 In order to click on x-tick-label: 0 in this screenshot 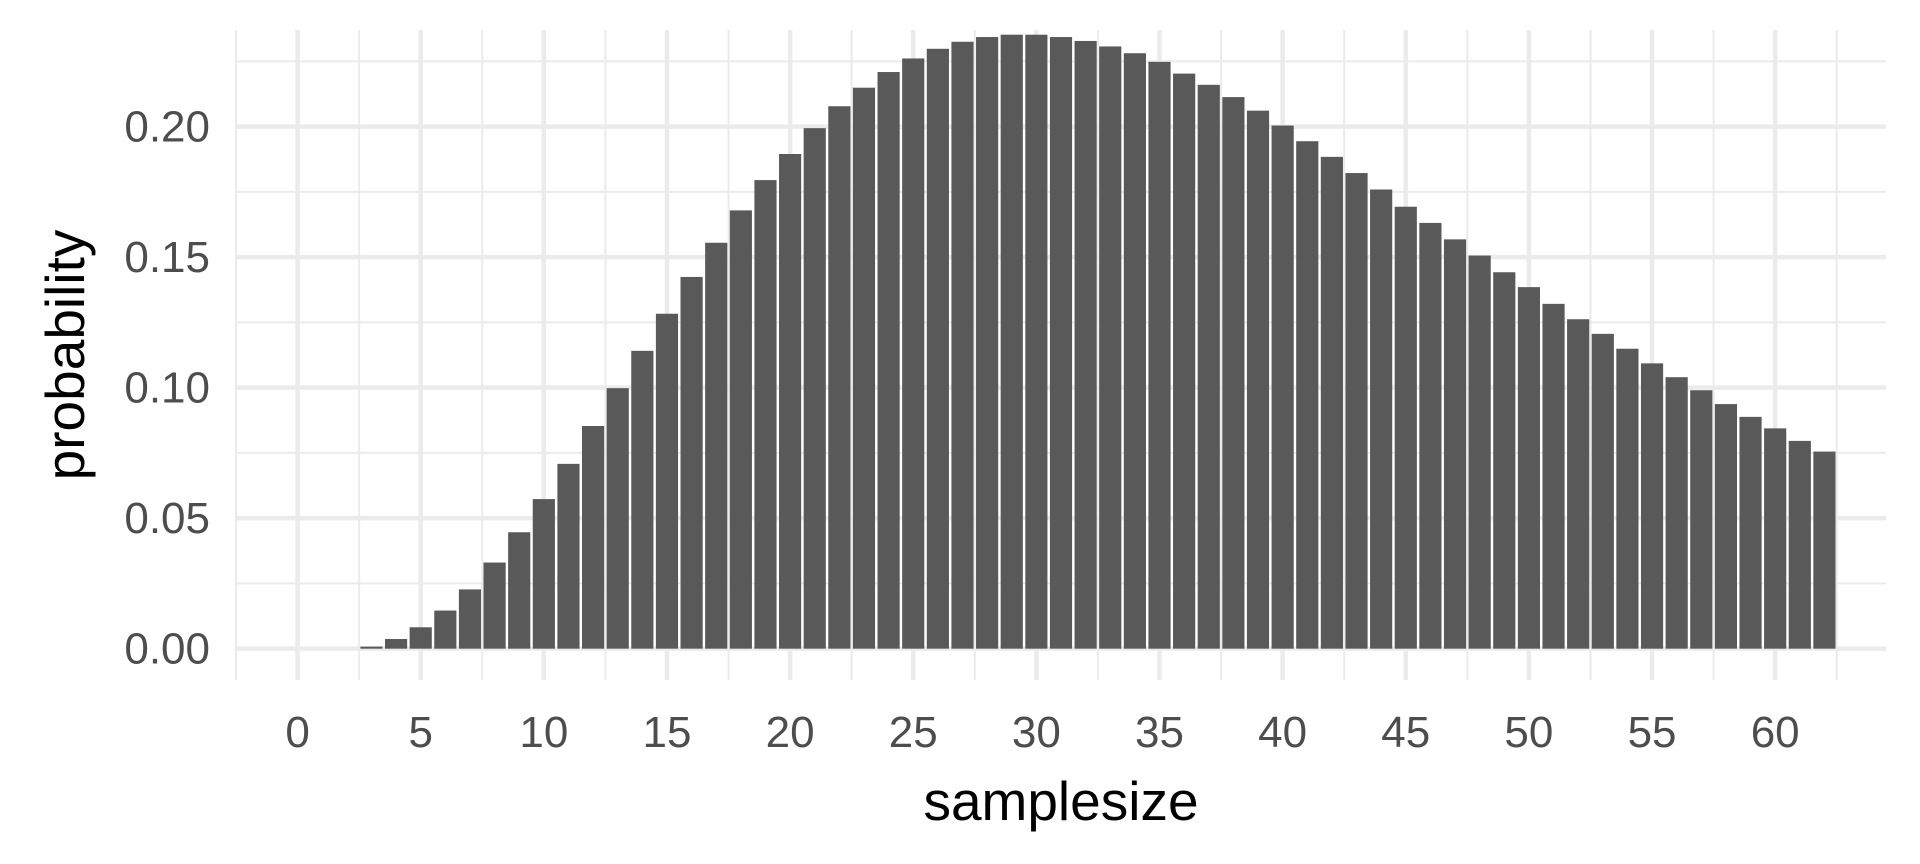, I will do `click(297, 732)`.